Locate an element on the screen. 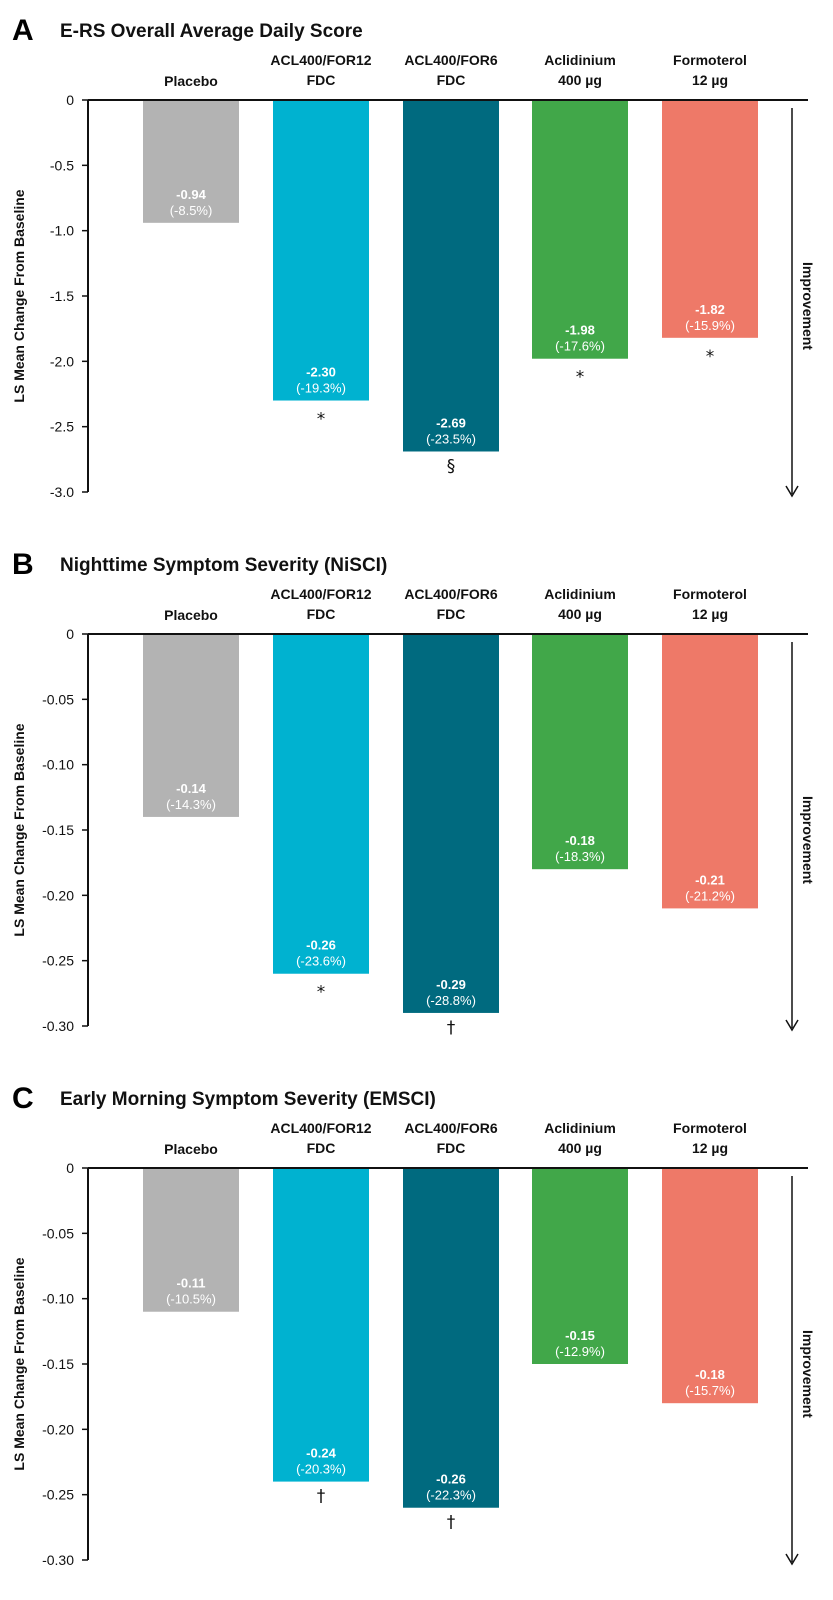  y-tick-label: -0.05 is located at coordinates (58, 699).